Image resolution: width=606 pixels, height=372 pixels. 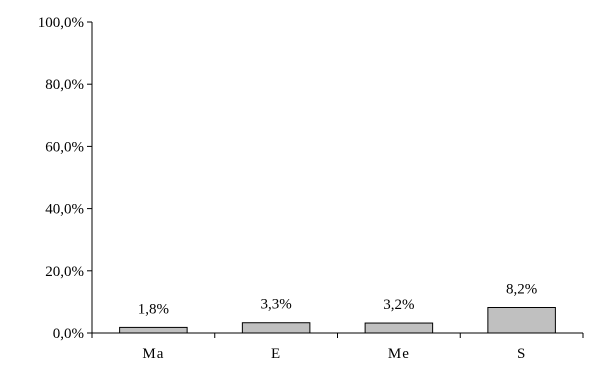 What do you see at coordinates (276, 305) in the screenshot?
I see `data-label-e: 3,3%` at bounding box center [276, 305].